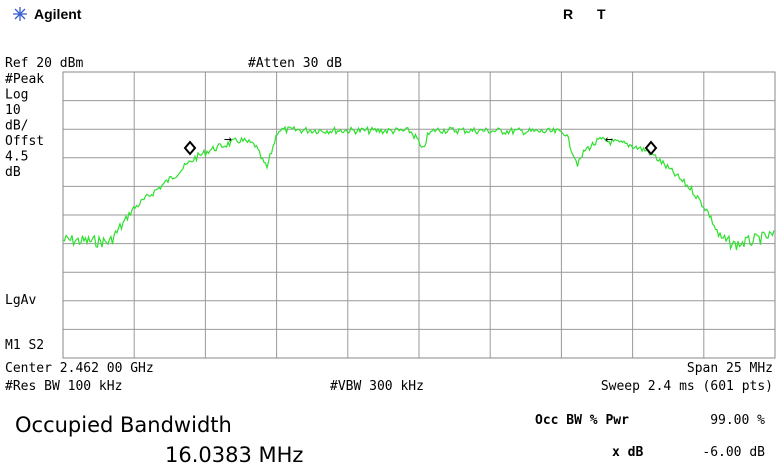 Image resolution: width=776 pixels, height=475 pixels. What do you see at coordinates (234, 455) in the screenshot?
I see `result-value: 16.0383 MHz` at bounding box center [234, 455].